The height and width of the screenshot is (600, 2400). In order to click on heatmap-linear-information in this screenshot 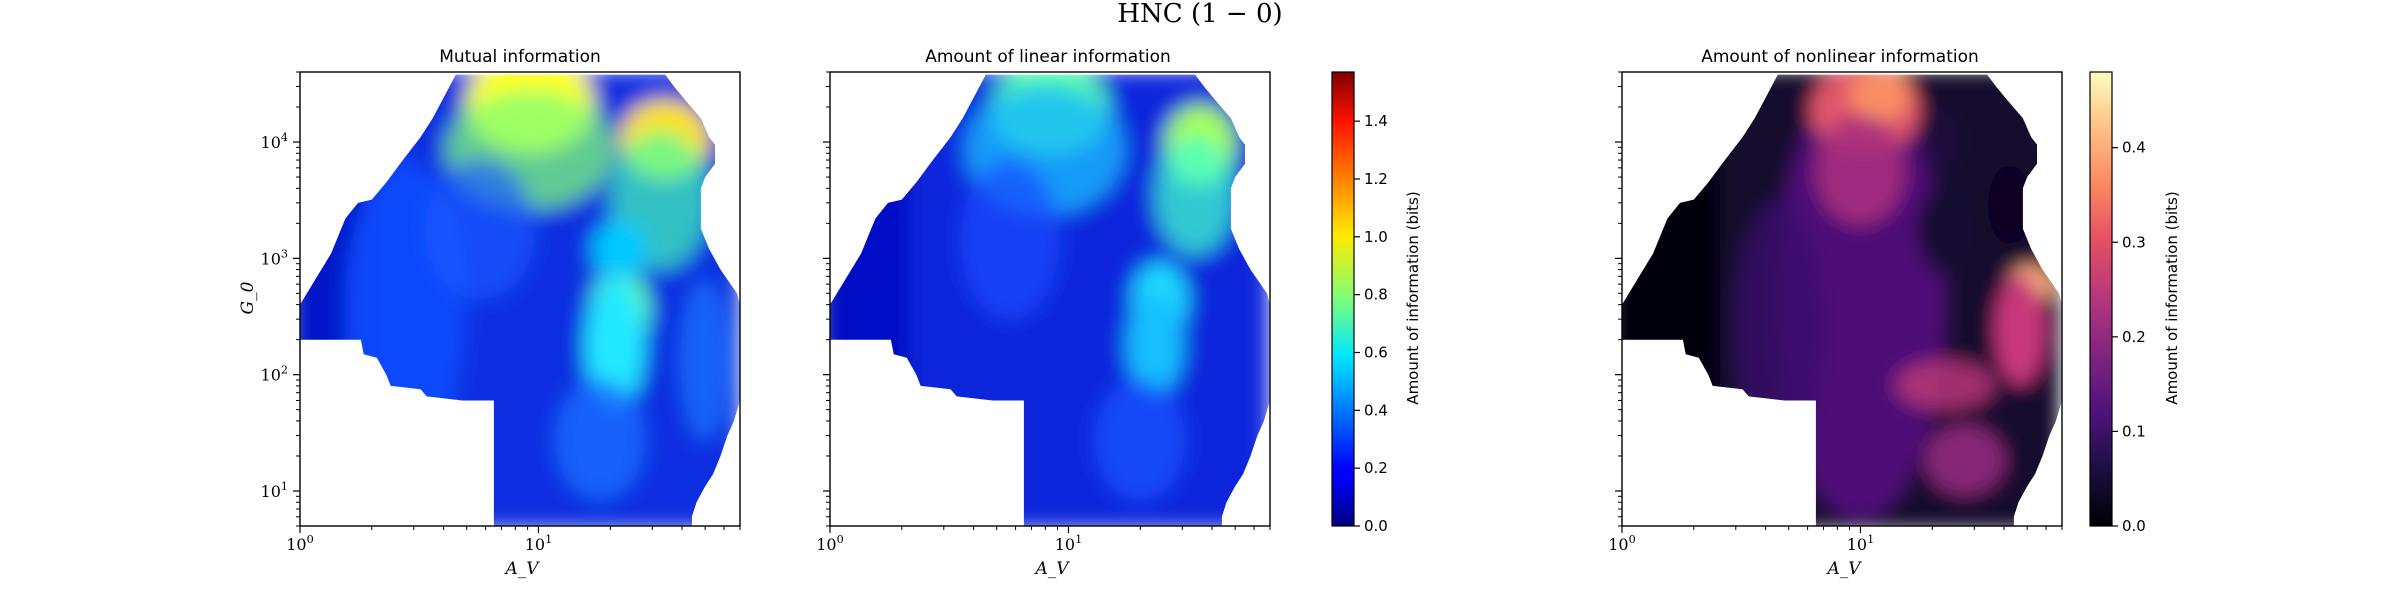, I will do `click(1050, 300)`.